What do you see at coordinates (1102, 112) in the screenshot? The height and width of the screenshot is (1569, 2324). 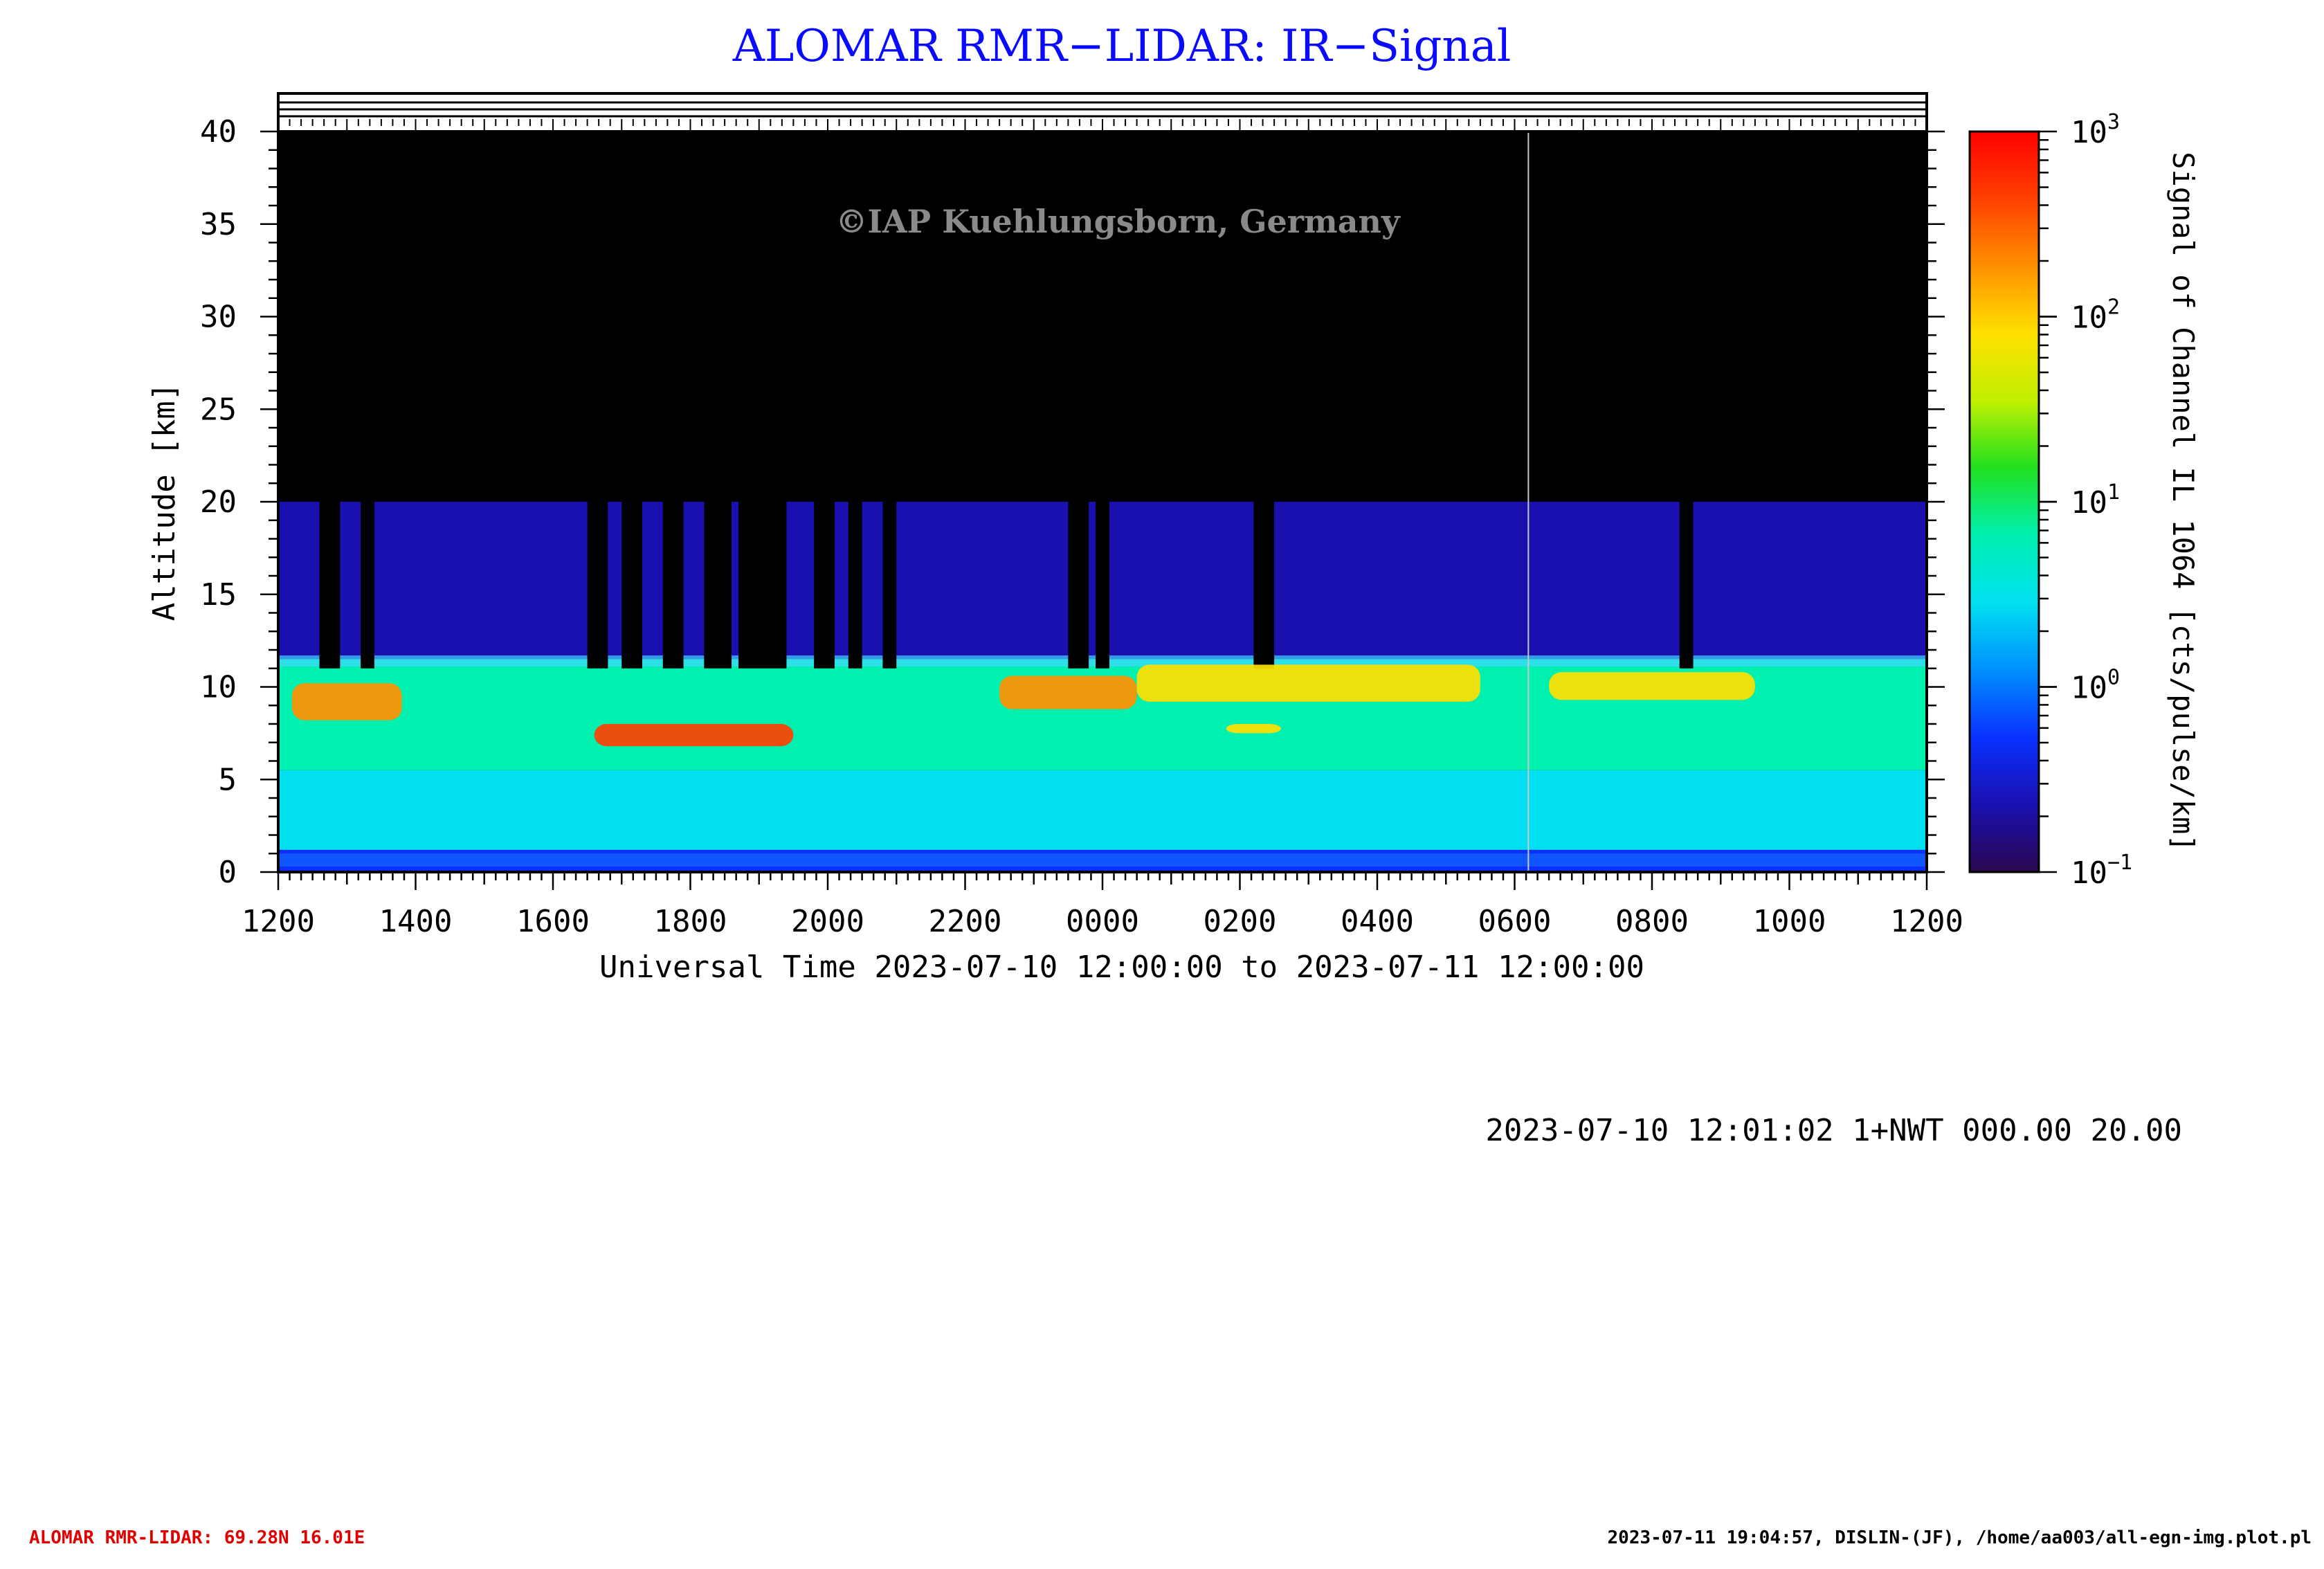 I see `time-coverage-bar` at bounding box center [1102, 112].